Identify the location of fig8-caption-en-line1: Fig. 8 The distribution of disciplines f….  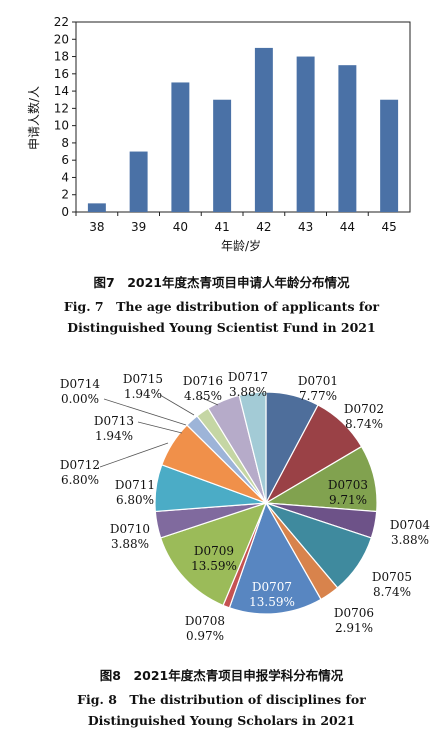
(221, 699).